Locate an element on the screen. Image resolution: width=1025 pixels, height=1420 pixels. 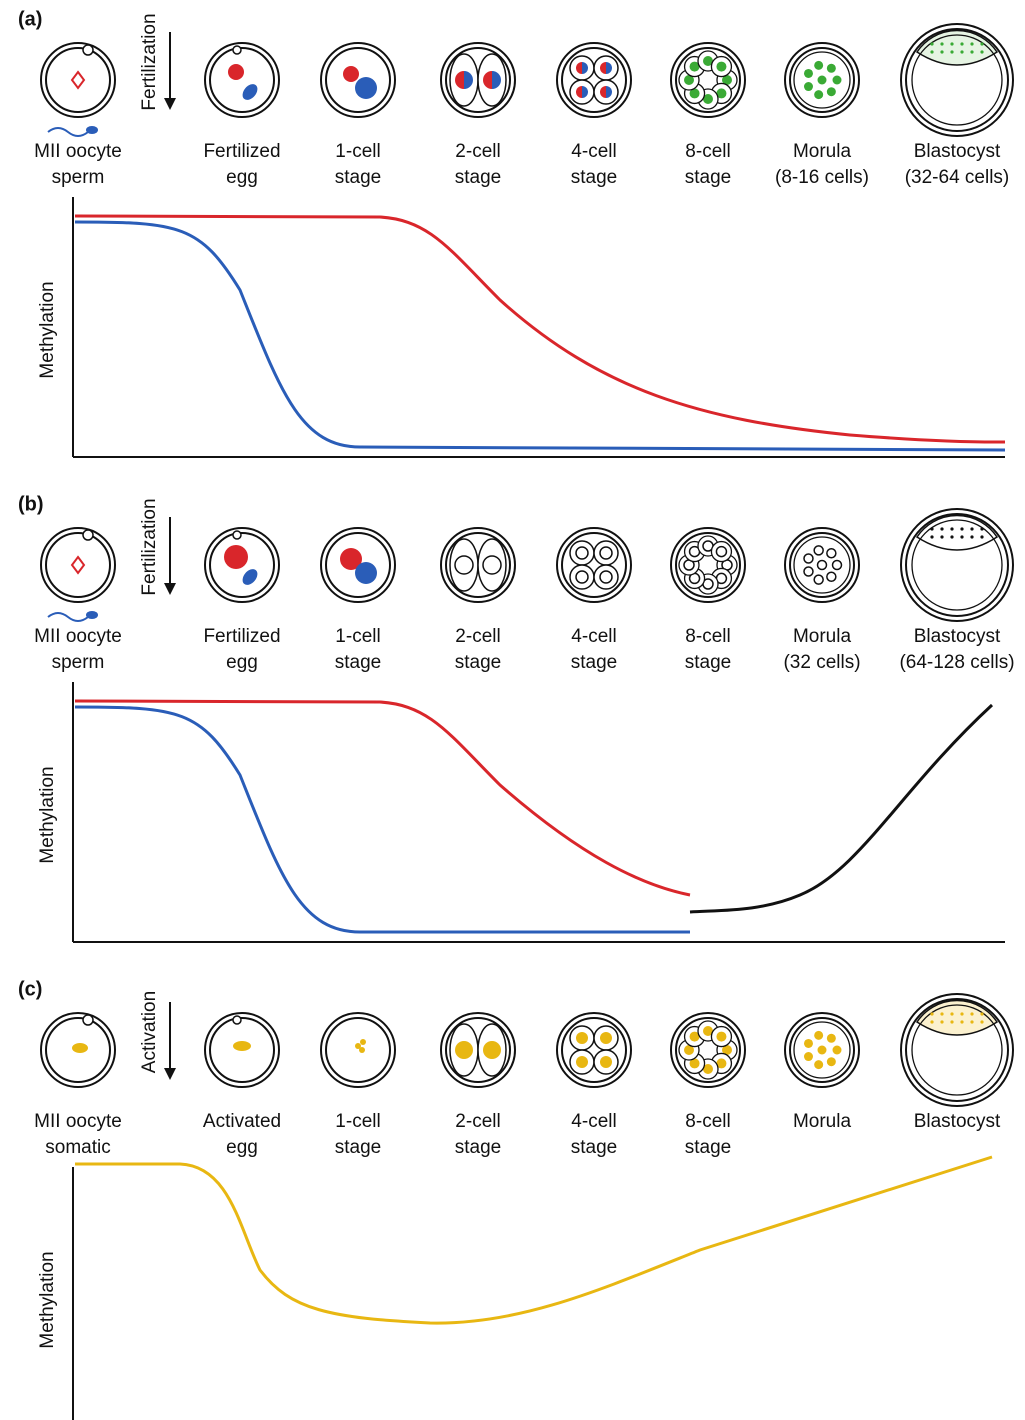
stage-label: MII oocyte is located at coordinates (78, 151).